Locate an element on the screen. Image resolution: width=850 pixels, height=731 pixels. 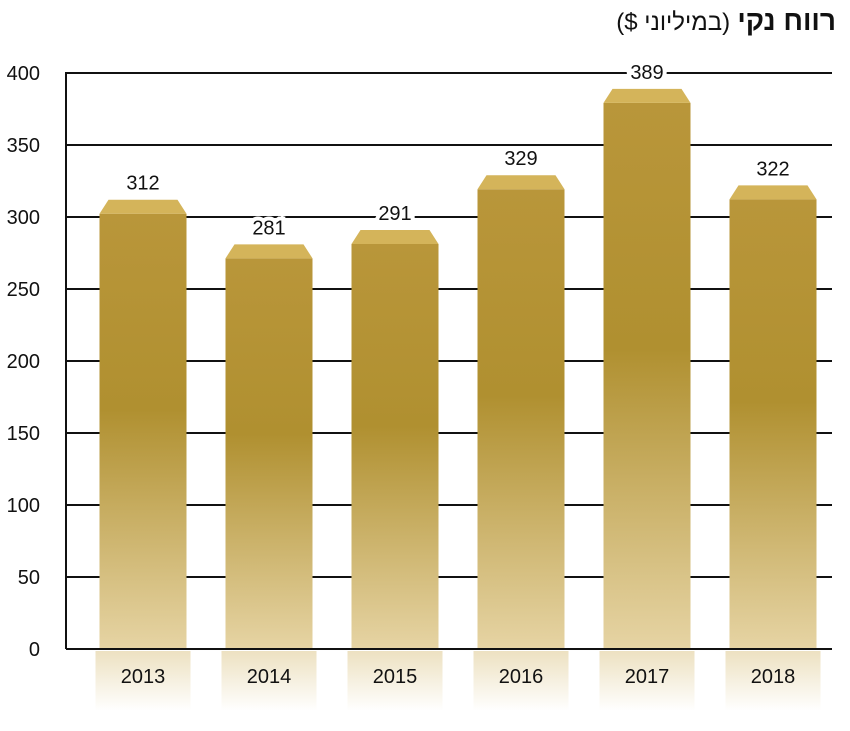
data-label: 291 is located at coordinates (394, 214).